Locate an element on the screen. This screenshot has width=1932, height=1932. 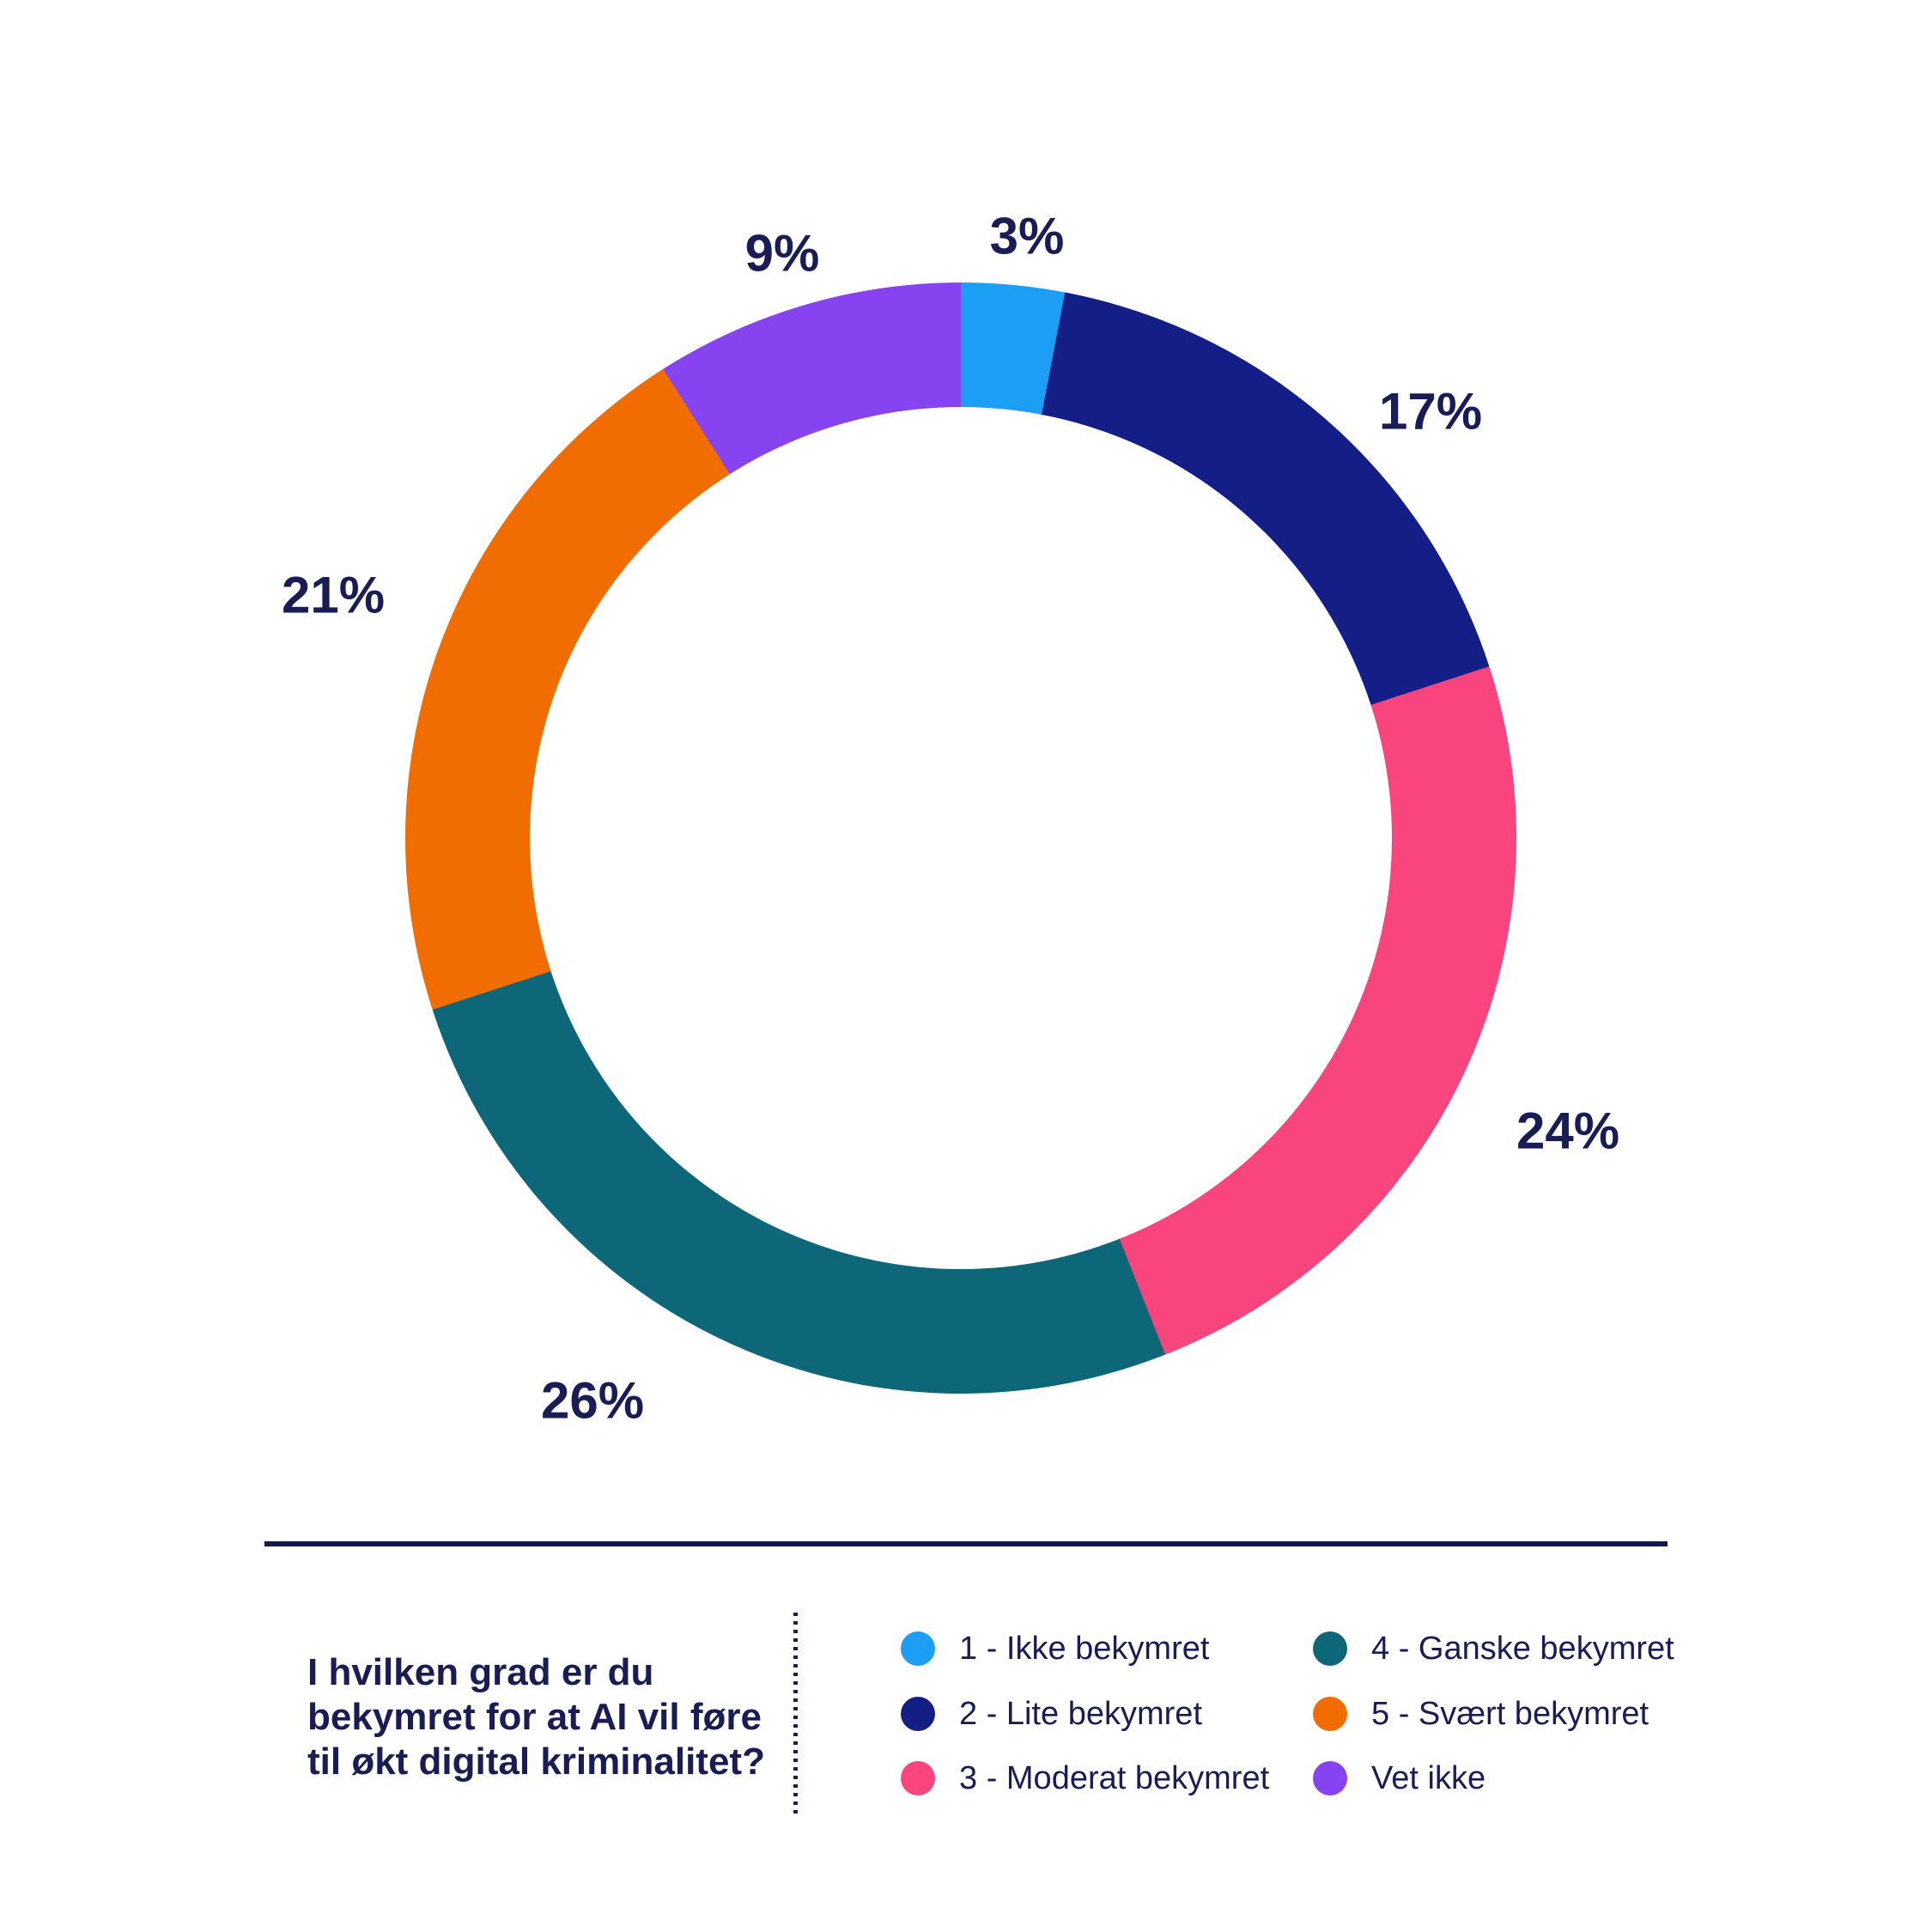
legend-label-6: Vet ikke is located at coordinates (1429, 1778).